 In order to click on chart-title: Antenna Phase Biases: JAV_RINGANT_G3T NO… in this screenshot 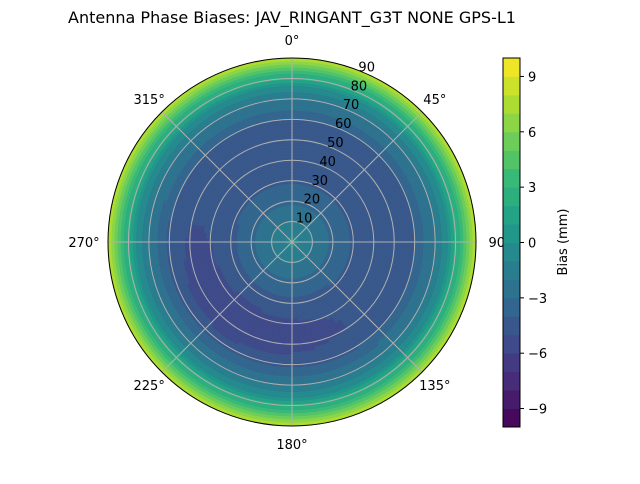, I will do `click(292, 18)`.